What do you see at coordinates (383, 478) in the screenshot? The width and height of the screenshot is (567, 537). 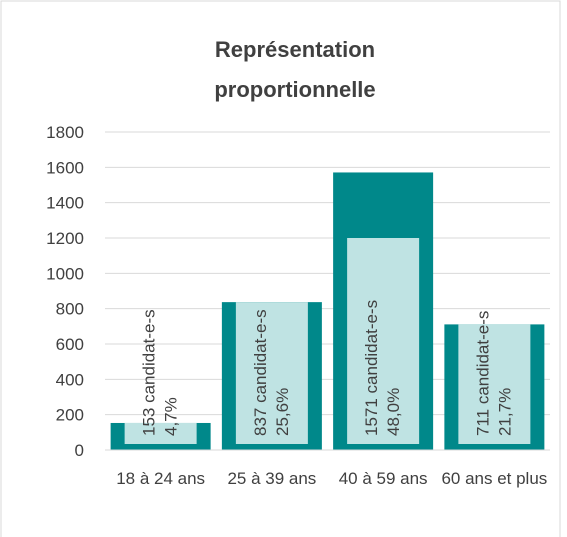 I see `x-tick-label: 40 à 59 ans` at bounding box center [383, 478].